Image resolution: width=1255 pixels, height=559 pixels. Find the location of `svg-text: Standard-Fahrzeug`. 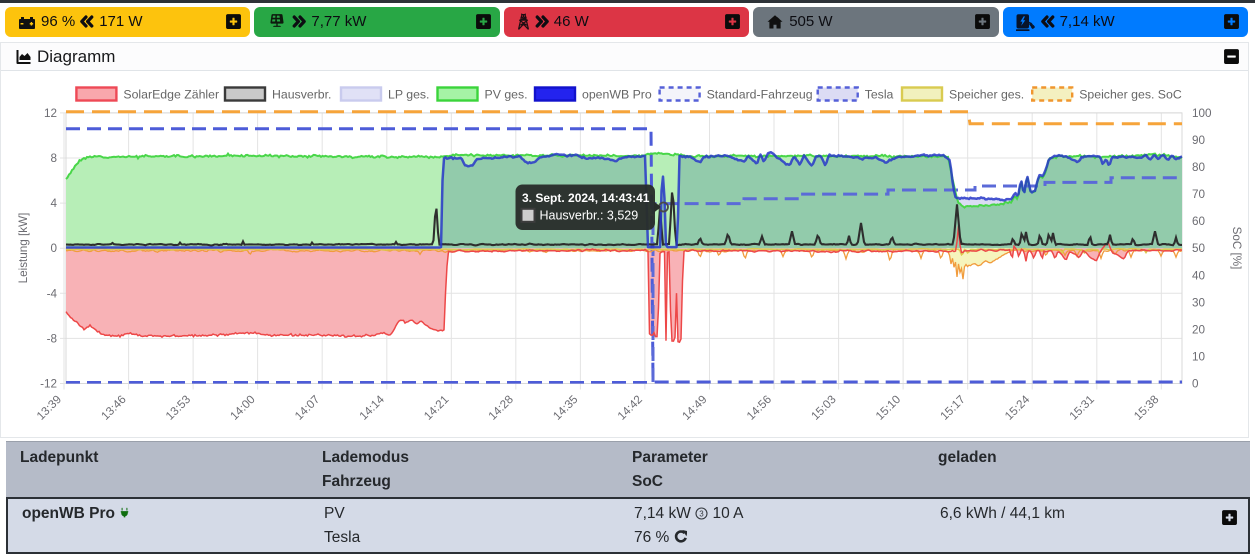

svg-text: Standard-Fahrzeug is located at coordinates (760, 95).